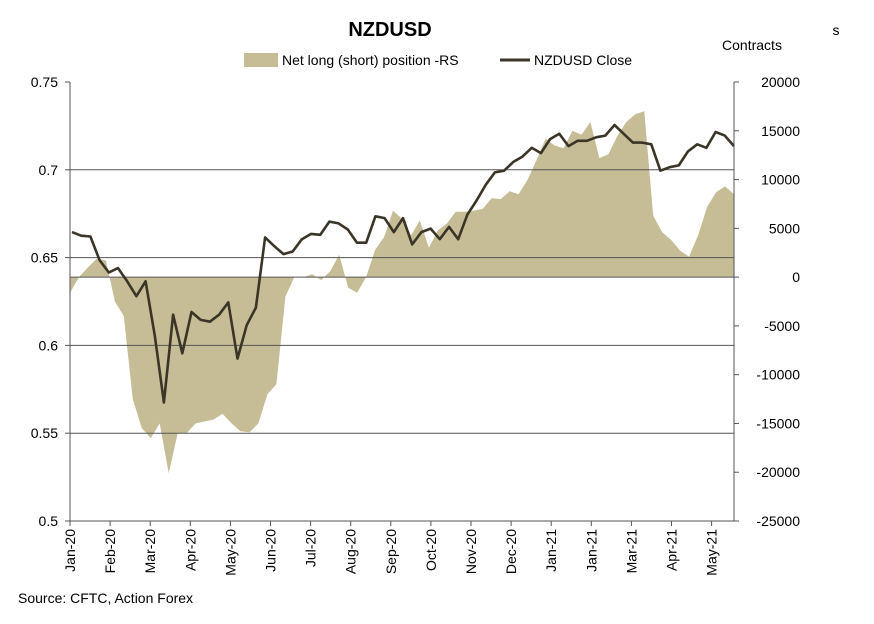  What do you see at coordinates (44, 82) in the screenshot?
I see `left-tick-label: 0.75` at bounding box center [44, 82].